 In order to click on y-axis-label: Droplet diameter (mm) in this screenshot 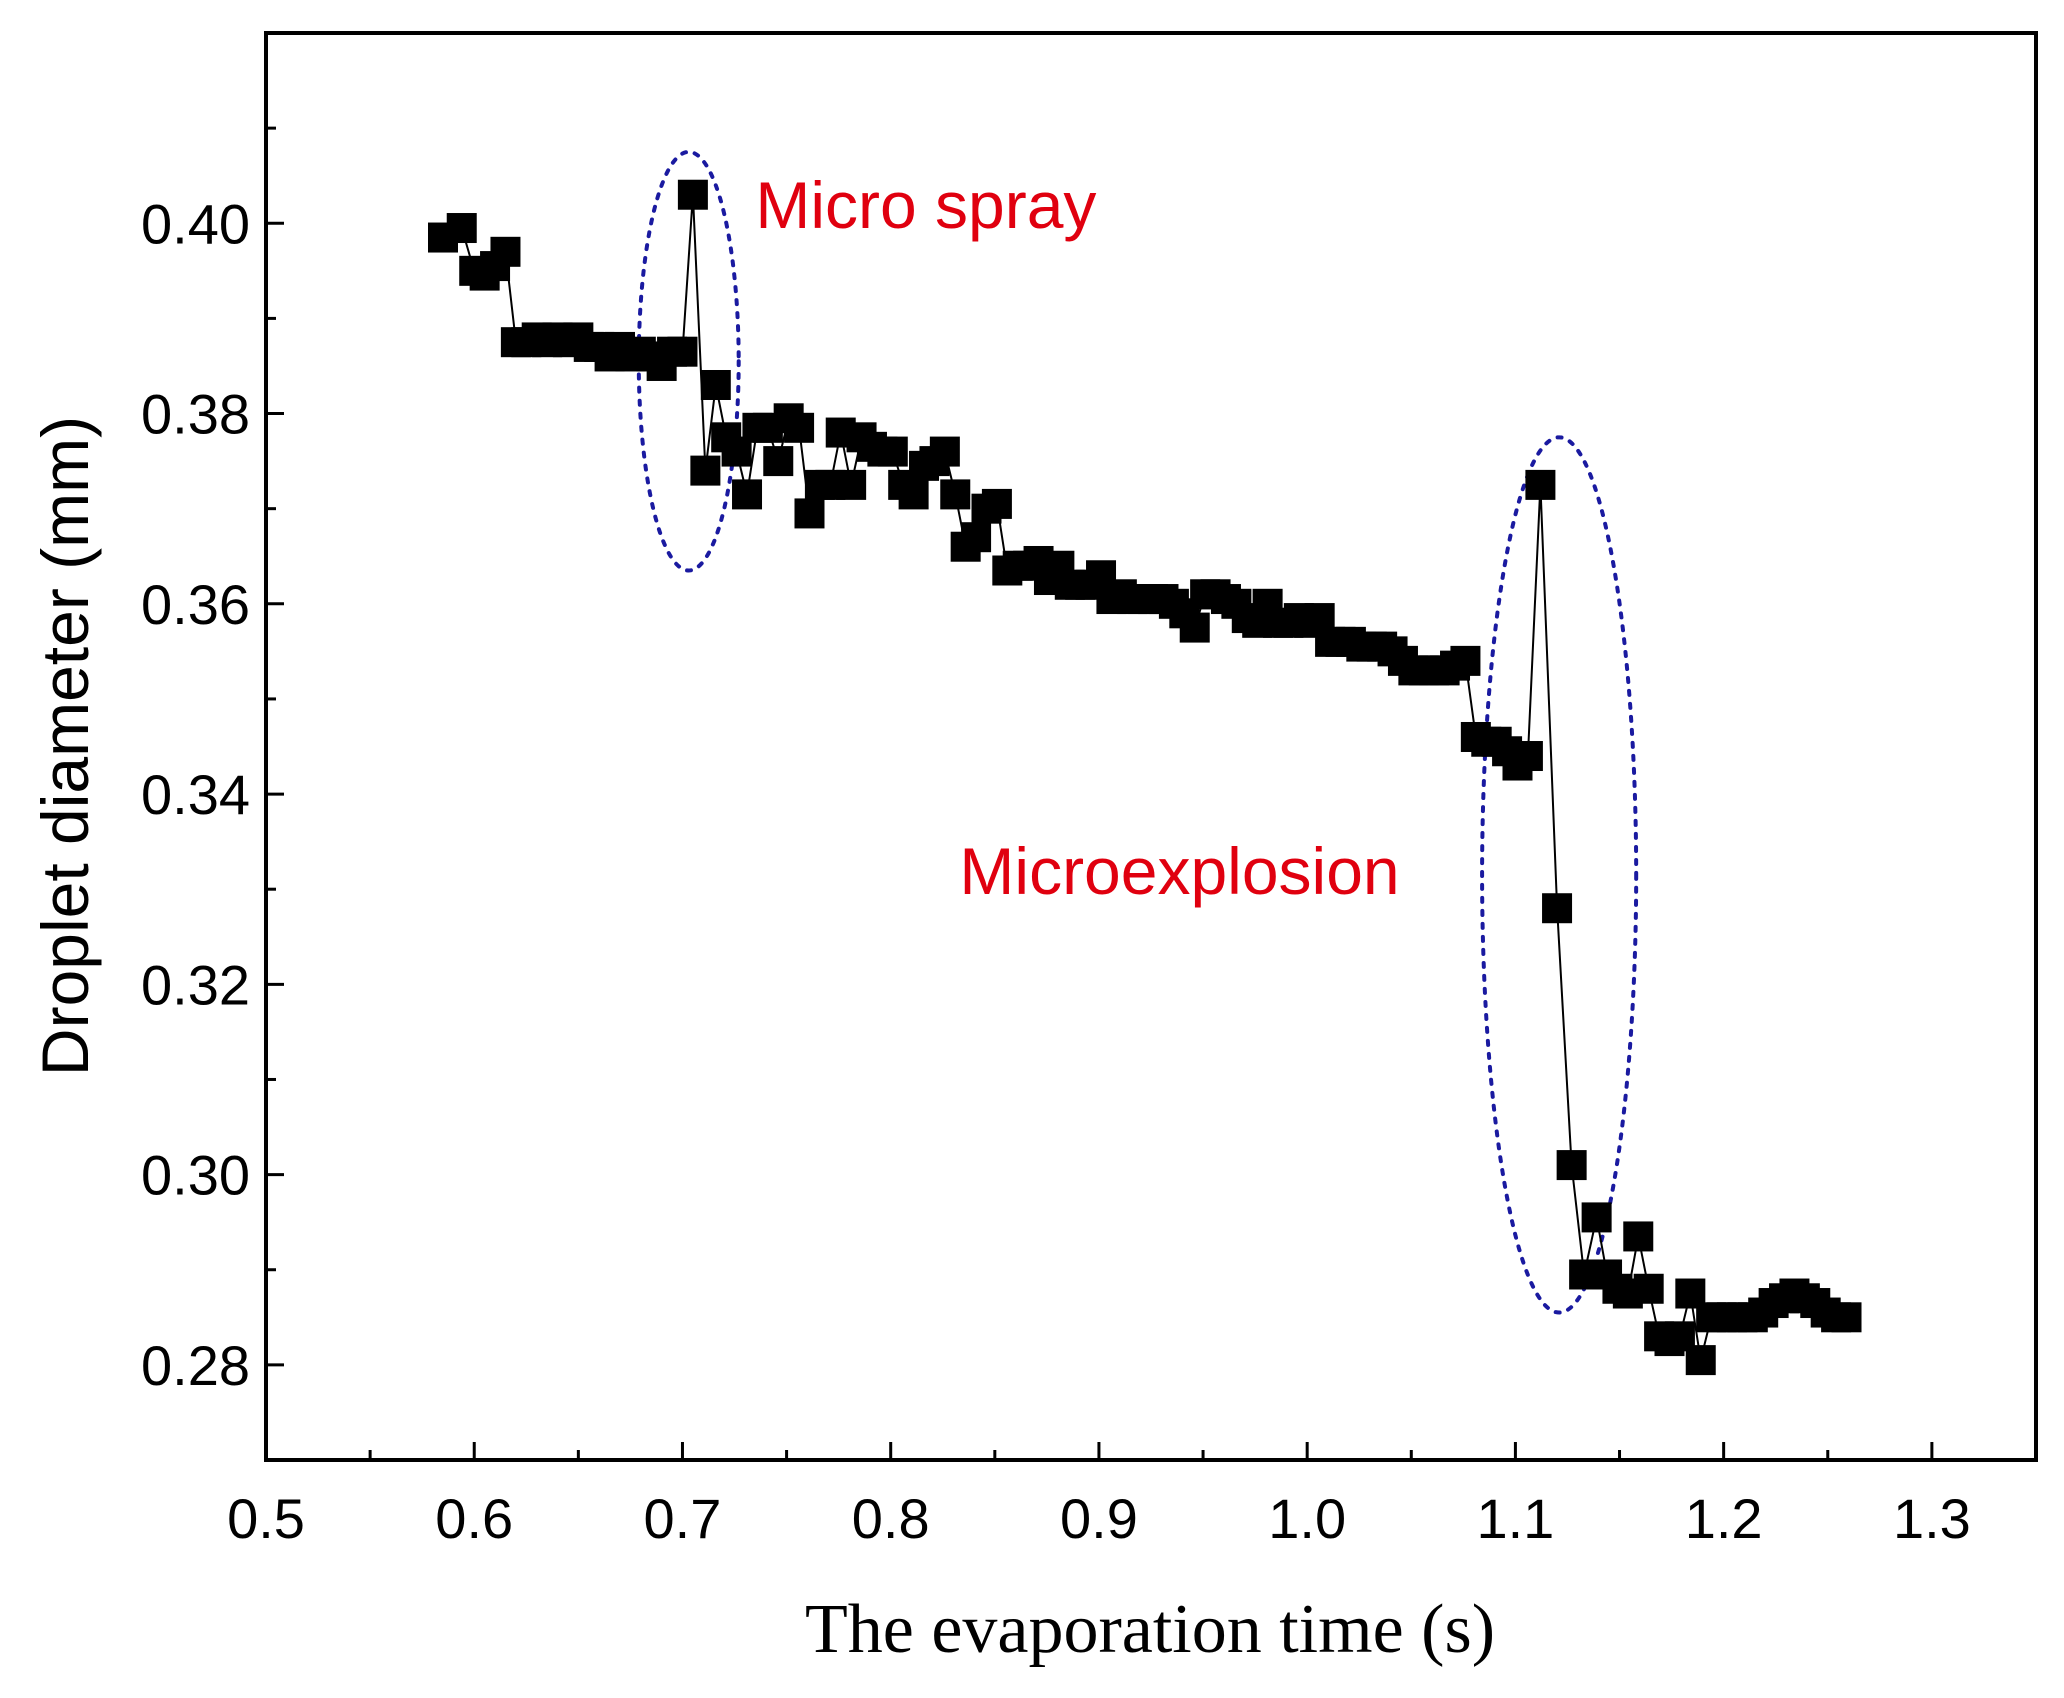, I will do `click(65, 746)`.